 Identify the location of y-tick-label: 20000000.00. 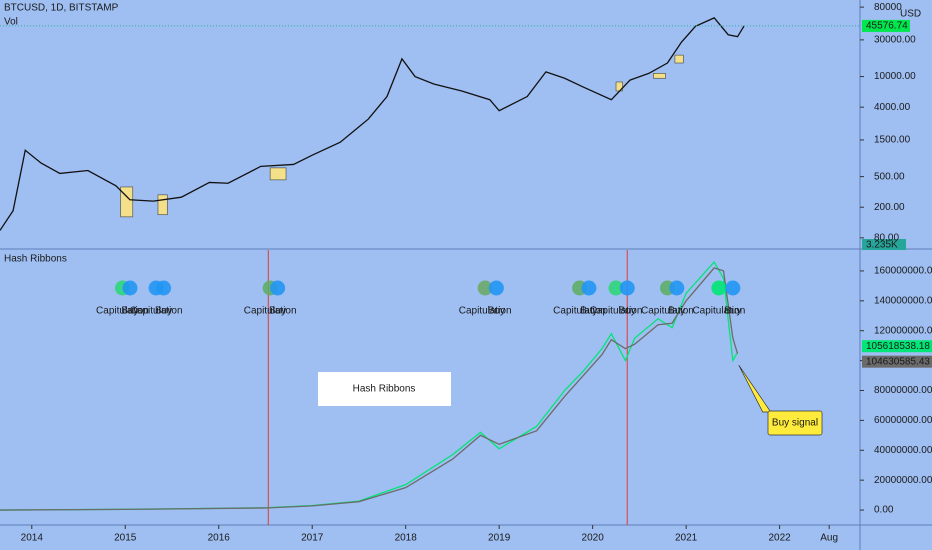
(903, 480).